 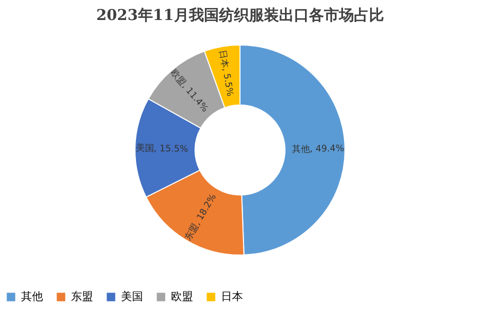 I want to click on data-label: 日本, 5.5%, so click(x=226, y=73).